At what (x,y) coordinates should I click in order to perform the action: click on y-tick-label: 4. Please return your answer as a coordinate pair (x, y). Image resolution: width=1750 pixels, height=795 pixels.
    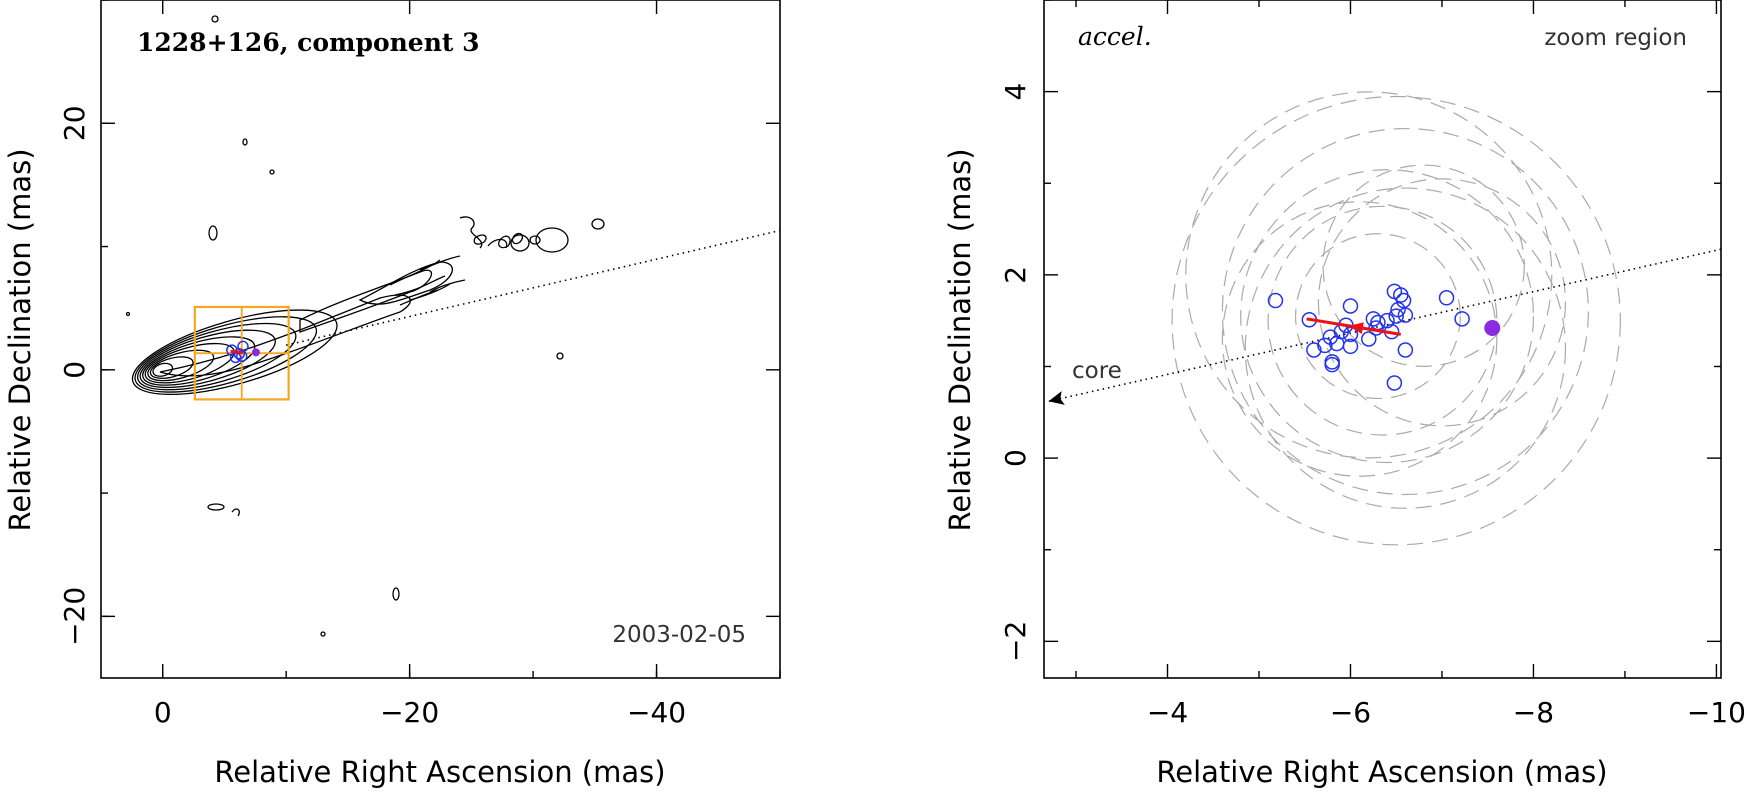
    Looking at the image, I should click on (1015, 92).